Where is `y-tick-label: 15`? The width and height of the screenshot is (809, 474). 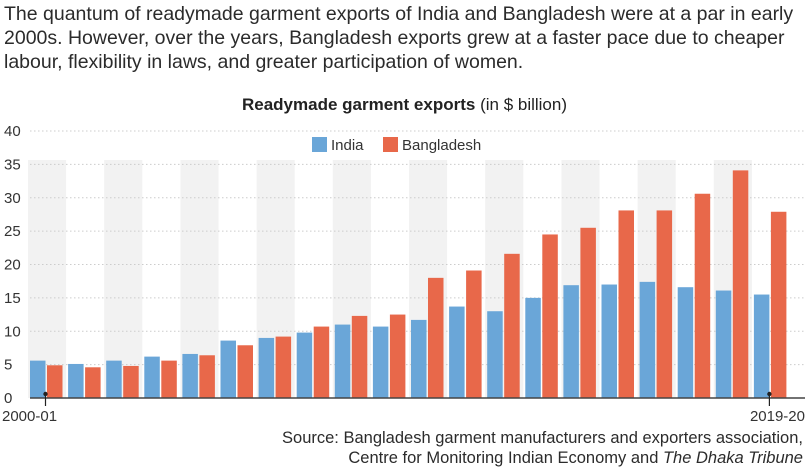
y-tick-label: 15 is located at coordinates (12, 298).